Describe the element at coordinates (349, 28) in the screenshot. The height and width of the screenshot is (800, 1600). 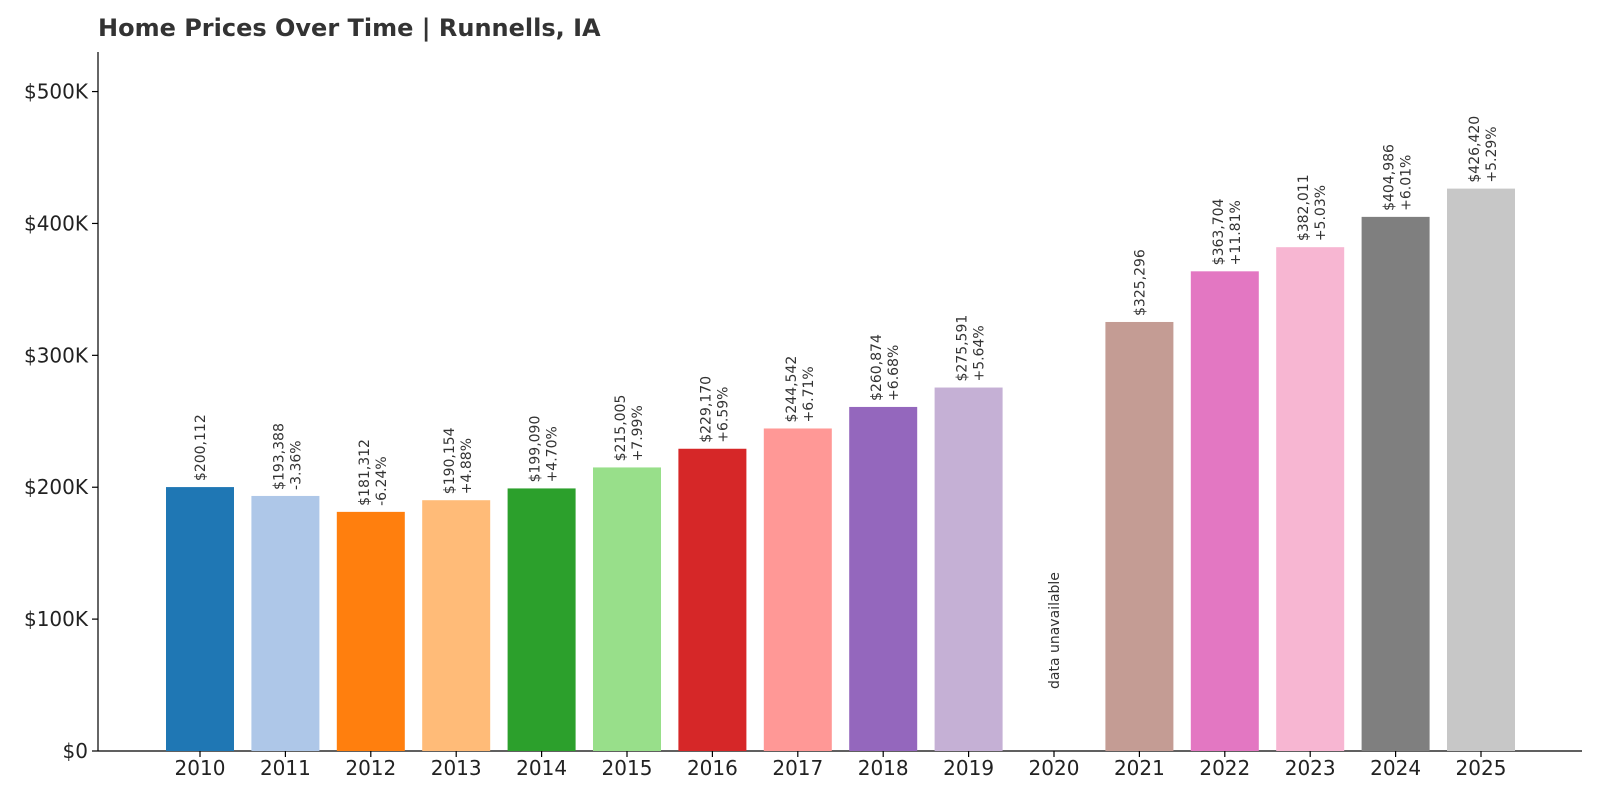
I see `chart-title: Home Prices Over Time | Runnells, IA` at that location.